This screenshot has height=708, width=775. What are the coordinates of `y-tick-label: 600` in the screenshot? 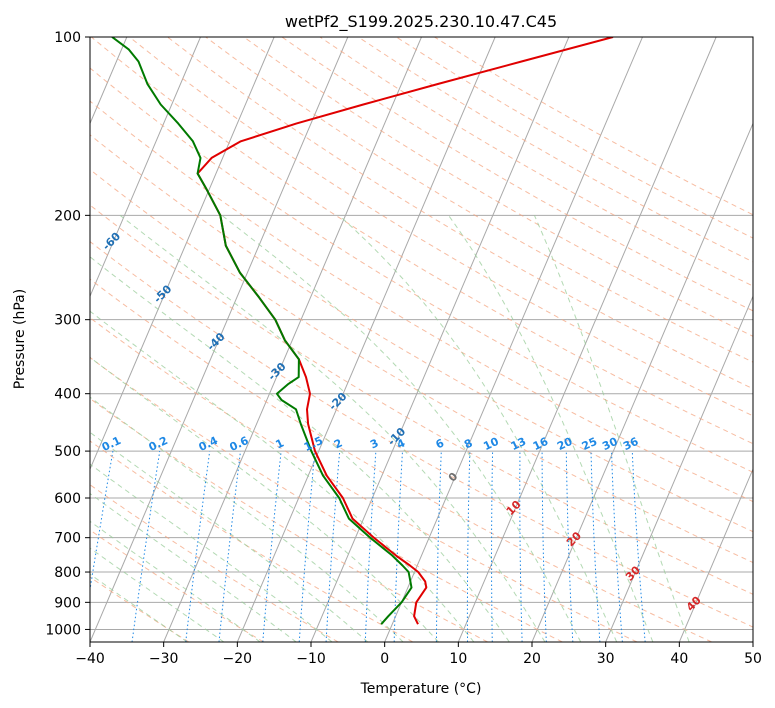 It's located at (67, 499).